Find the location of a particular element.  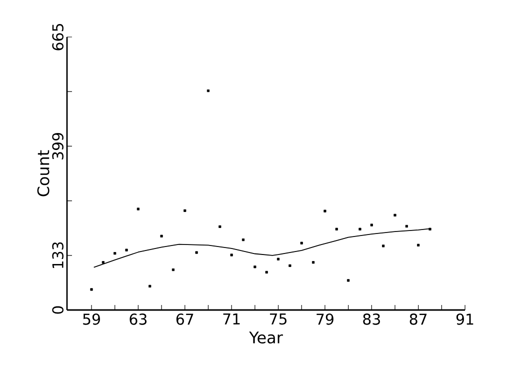

y-tick-label: 399 is located at coordinates (58, 146).